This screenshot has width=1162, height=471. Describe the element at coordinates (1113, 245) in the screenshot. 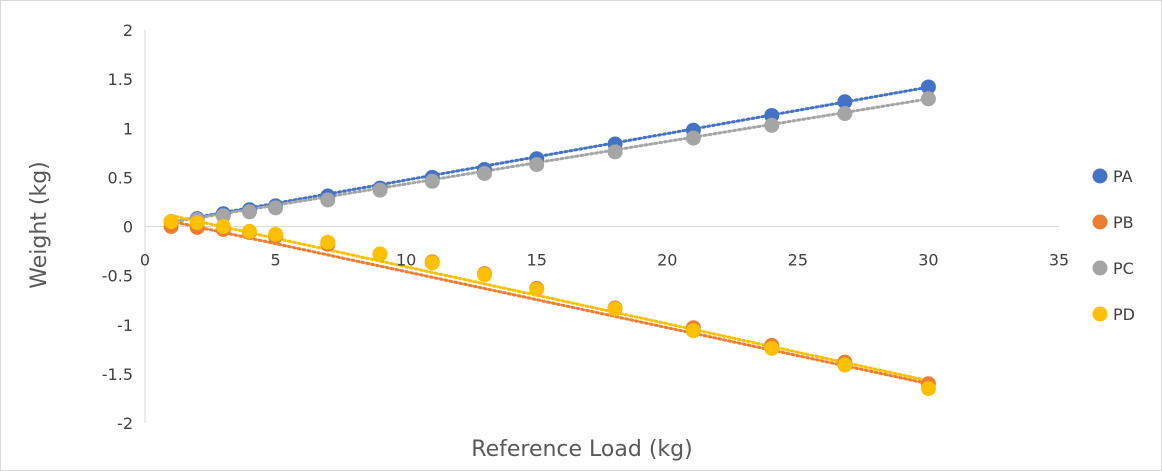

I see `legend: PA PB PC PD` at that location.